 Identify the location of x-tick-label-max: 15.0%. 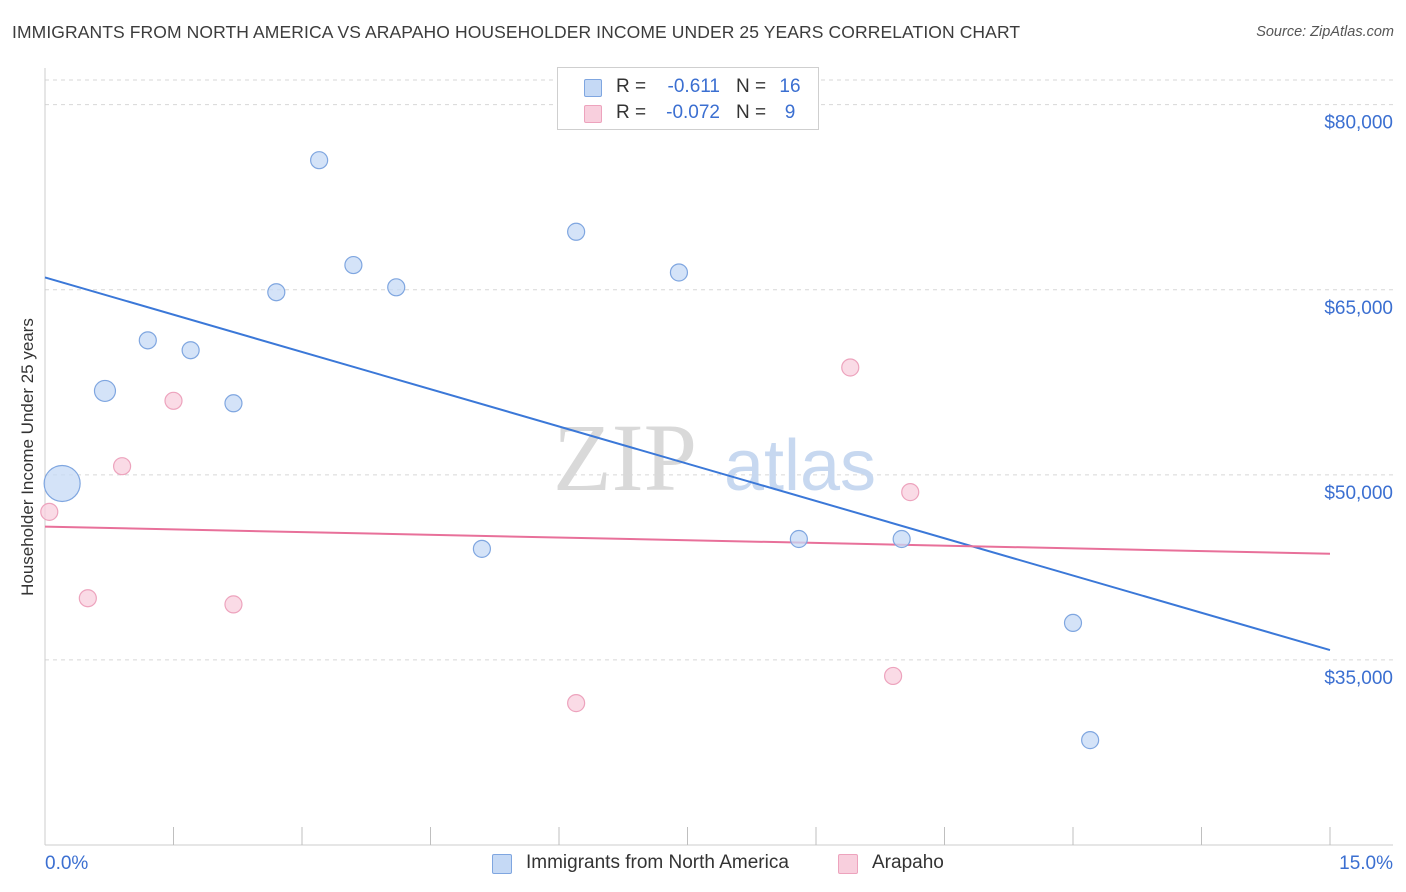
(1366, 863).